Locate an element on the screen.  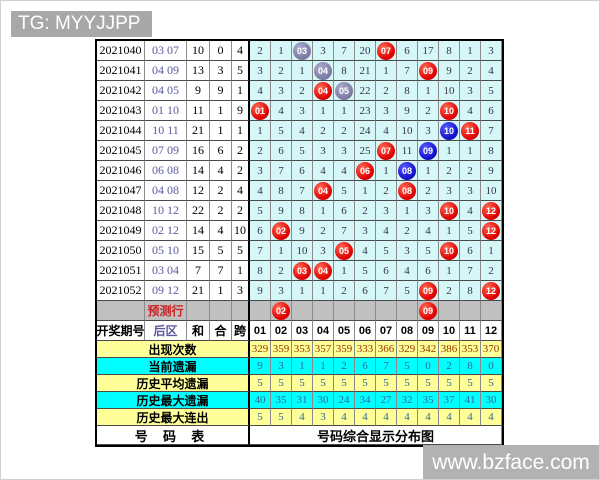
back-numbers-cell: 10 11 is located at coordinates (166, 131).